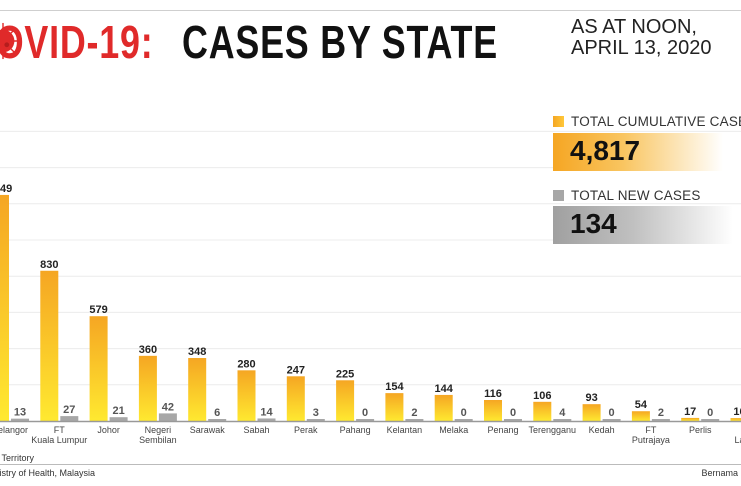  I want to click on category-label: Kelantan, so click(405, 430).